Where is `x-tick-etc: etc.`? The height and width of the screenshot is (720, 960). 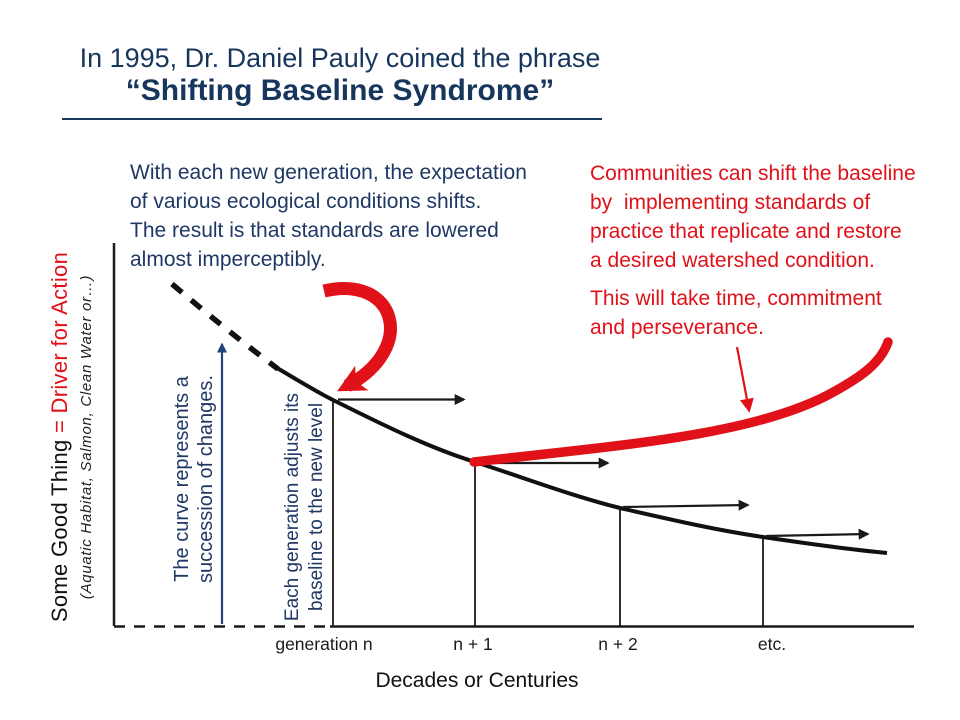 x-tick-etc: etc. is located at coordinates (772, 644).